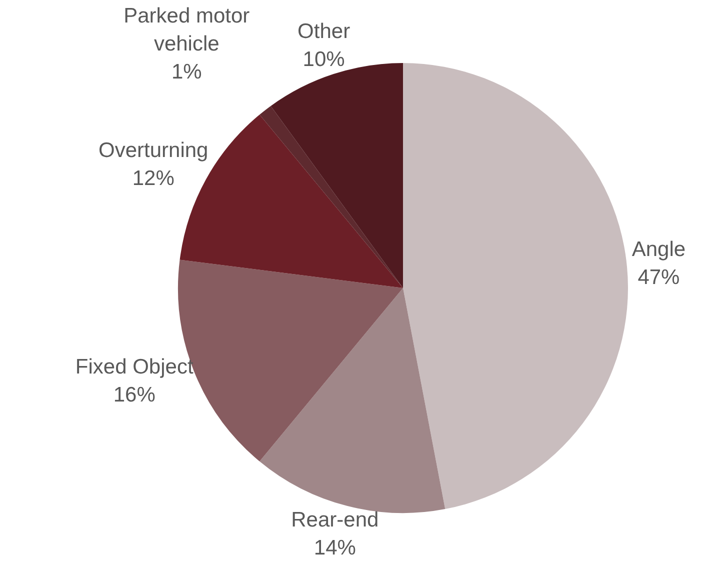 The image size is (721, 567). What do you see at coordinates (659, 249) in the screenshot?
I see `slice-label: Angle` at bounding box center [659, 249].